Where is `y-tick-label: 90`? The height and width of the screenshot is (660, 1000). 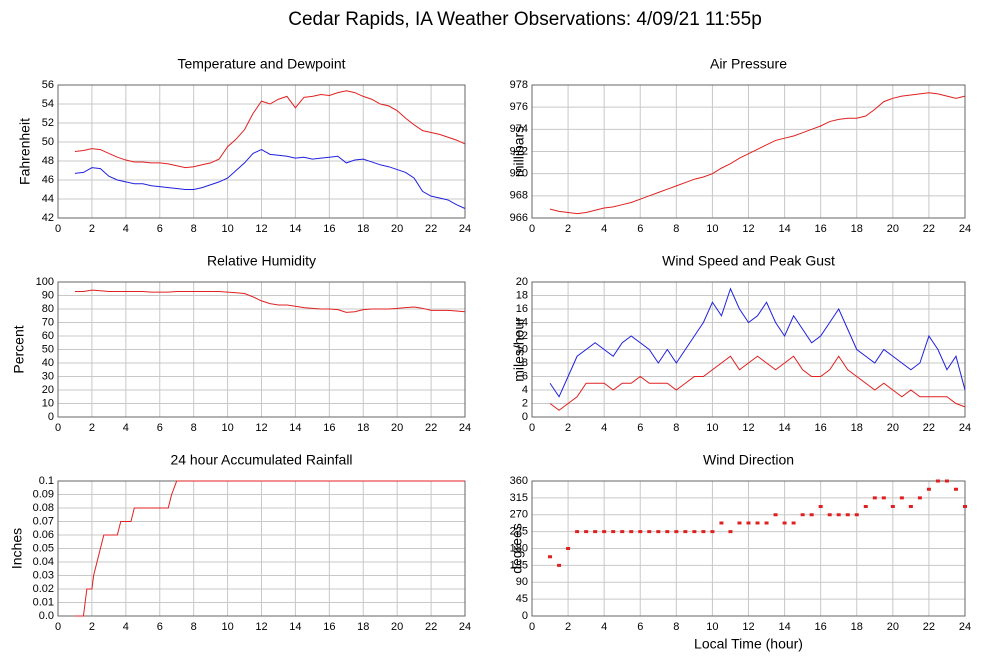
y-tick-label: 90 is located at coordinates (48, 295).